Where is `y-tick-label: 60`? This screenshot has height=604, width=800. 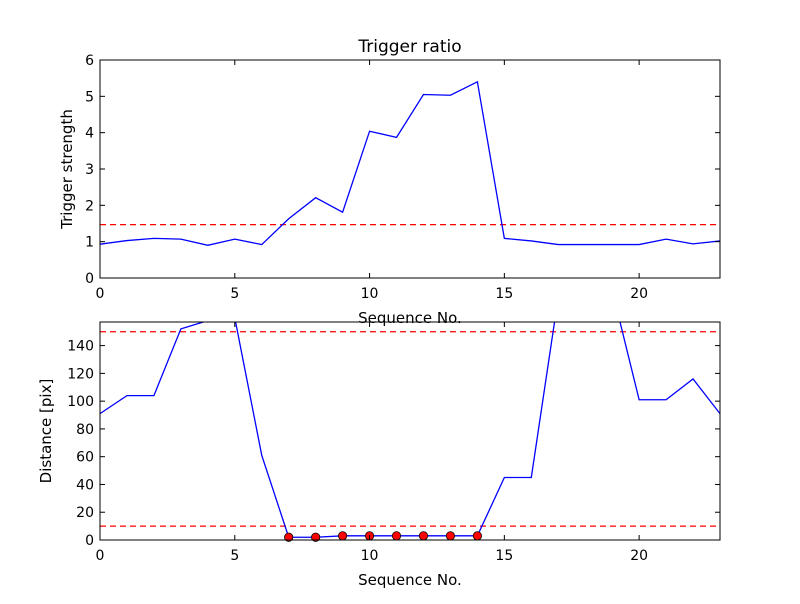
y-tick-label: 60 is located at coordinates (85, 458).